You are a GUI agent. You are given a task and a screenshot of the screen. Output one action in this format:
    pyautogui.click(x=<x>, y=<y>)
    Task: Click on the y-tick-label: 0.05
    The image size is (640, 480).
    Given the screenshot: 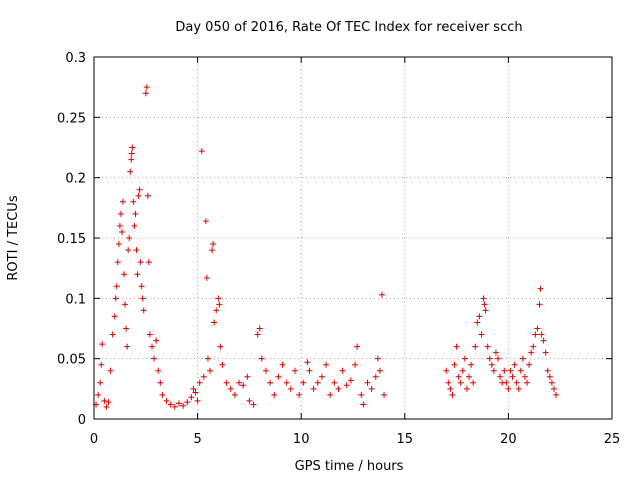 What is the action you would take?
    pyautogui.click(x=71, y=360)
    